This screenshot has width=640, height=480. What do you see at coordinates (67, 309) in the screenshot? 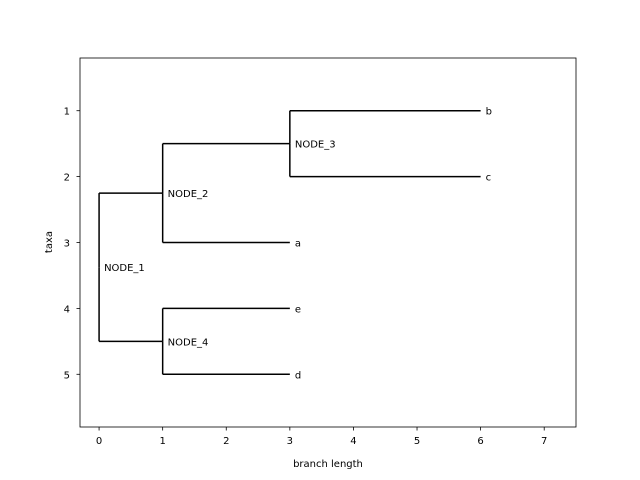
I see `y-tick-label: 4` at bounding box center [67, 309].